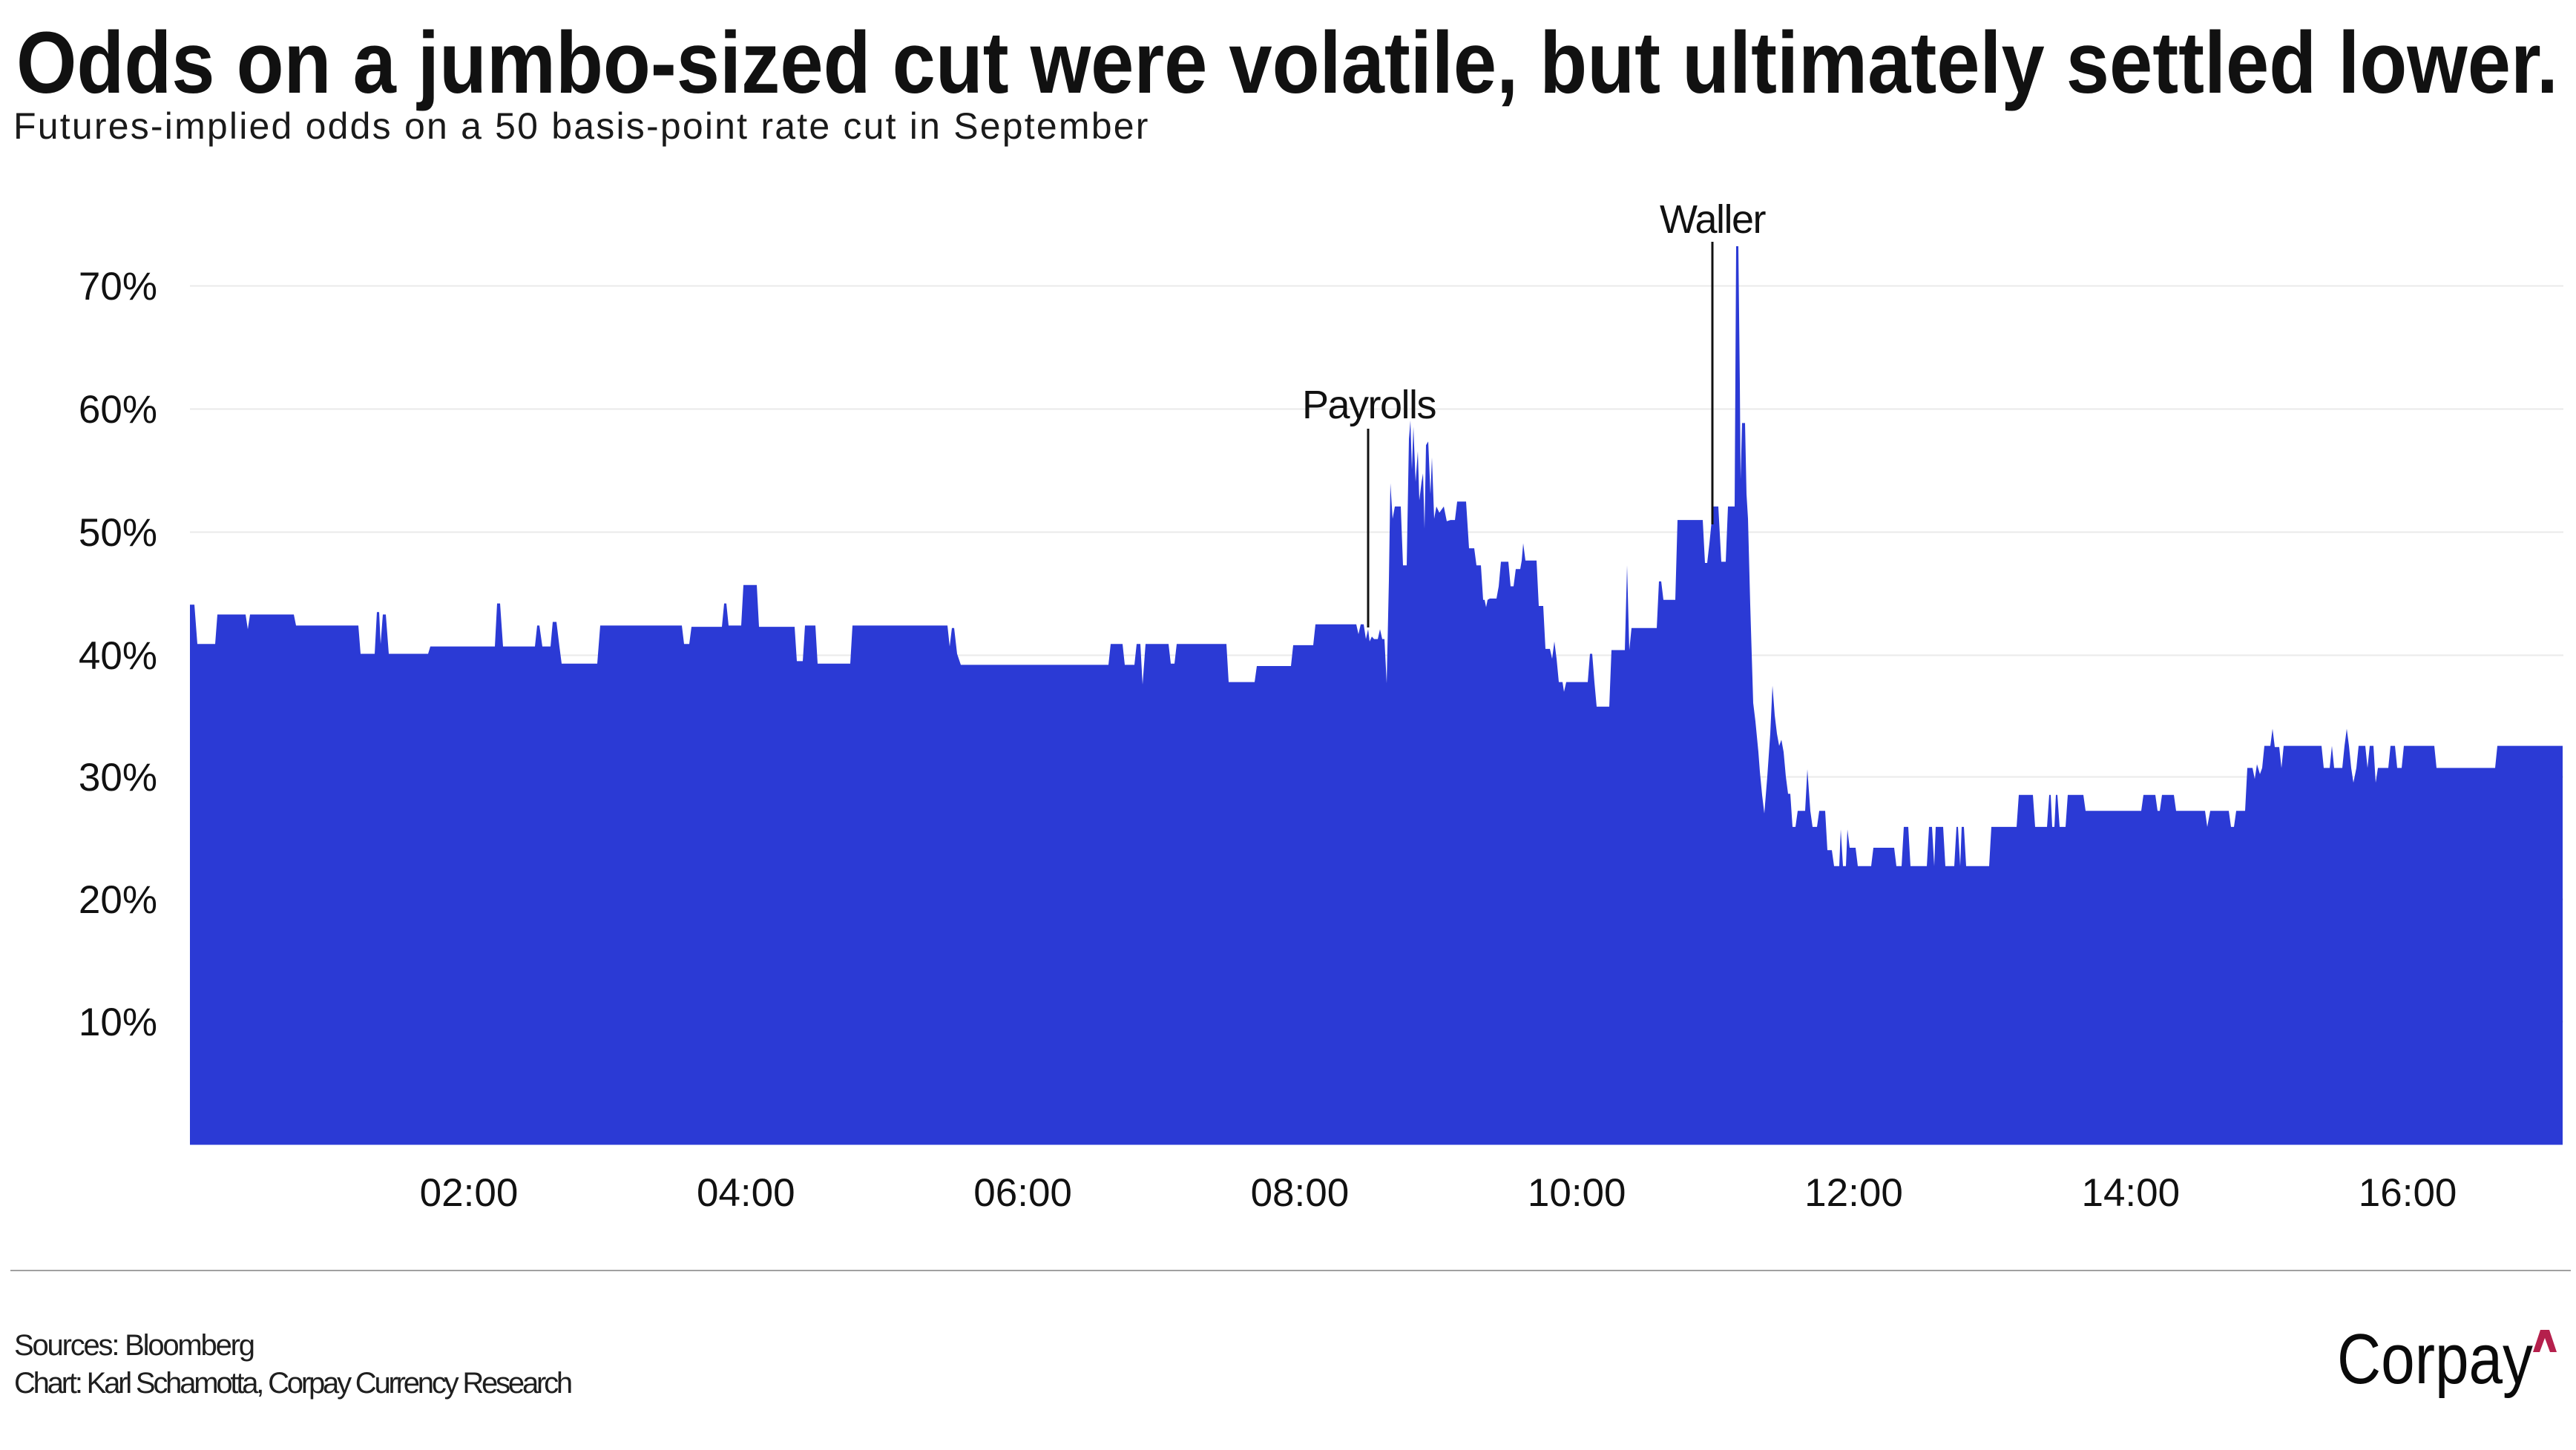  What do you see at coordinates (2408, 1193) in the screenshot?
I see `svg-text: 16:00` at bounding box center [2408, 1193].